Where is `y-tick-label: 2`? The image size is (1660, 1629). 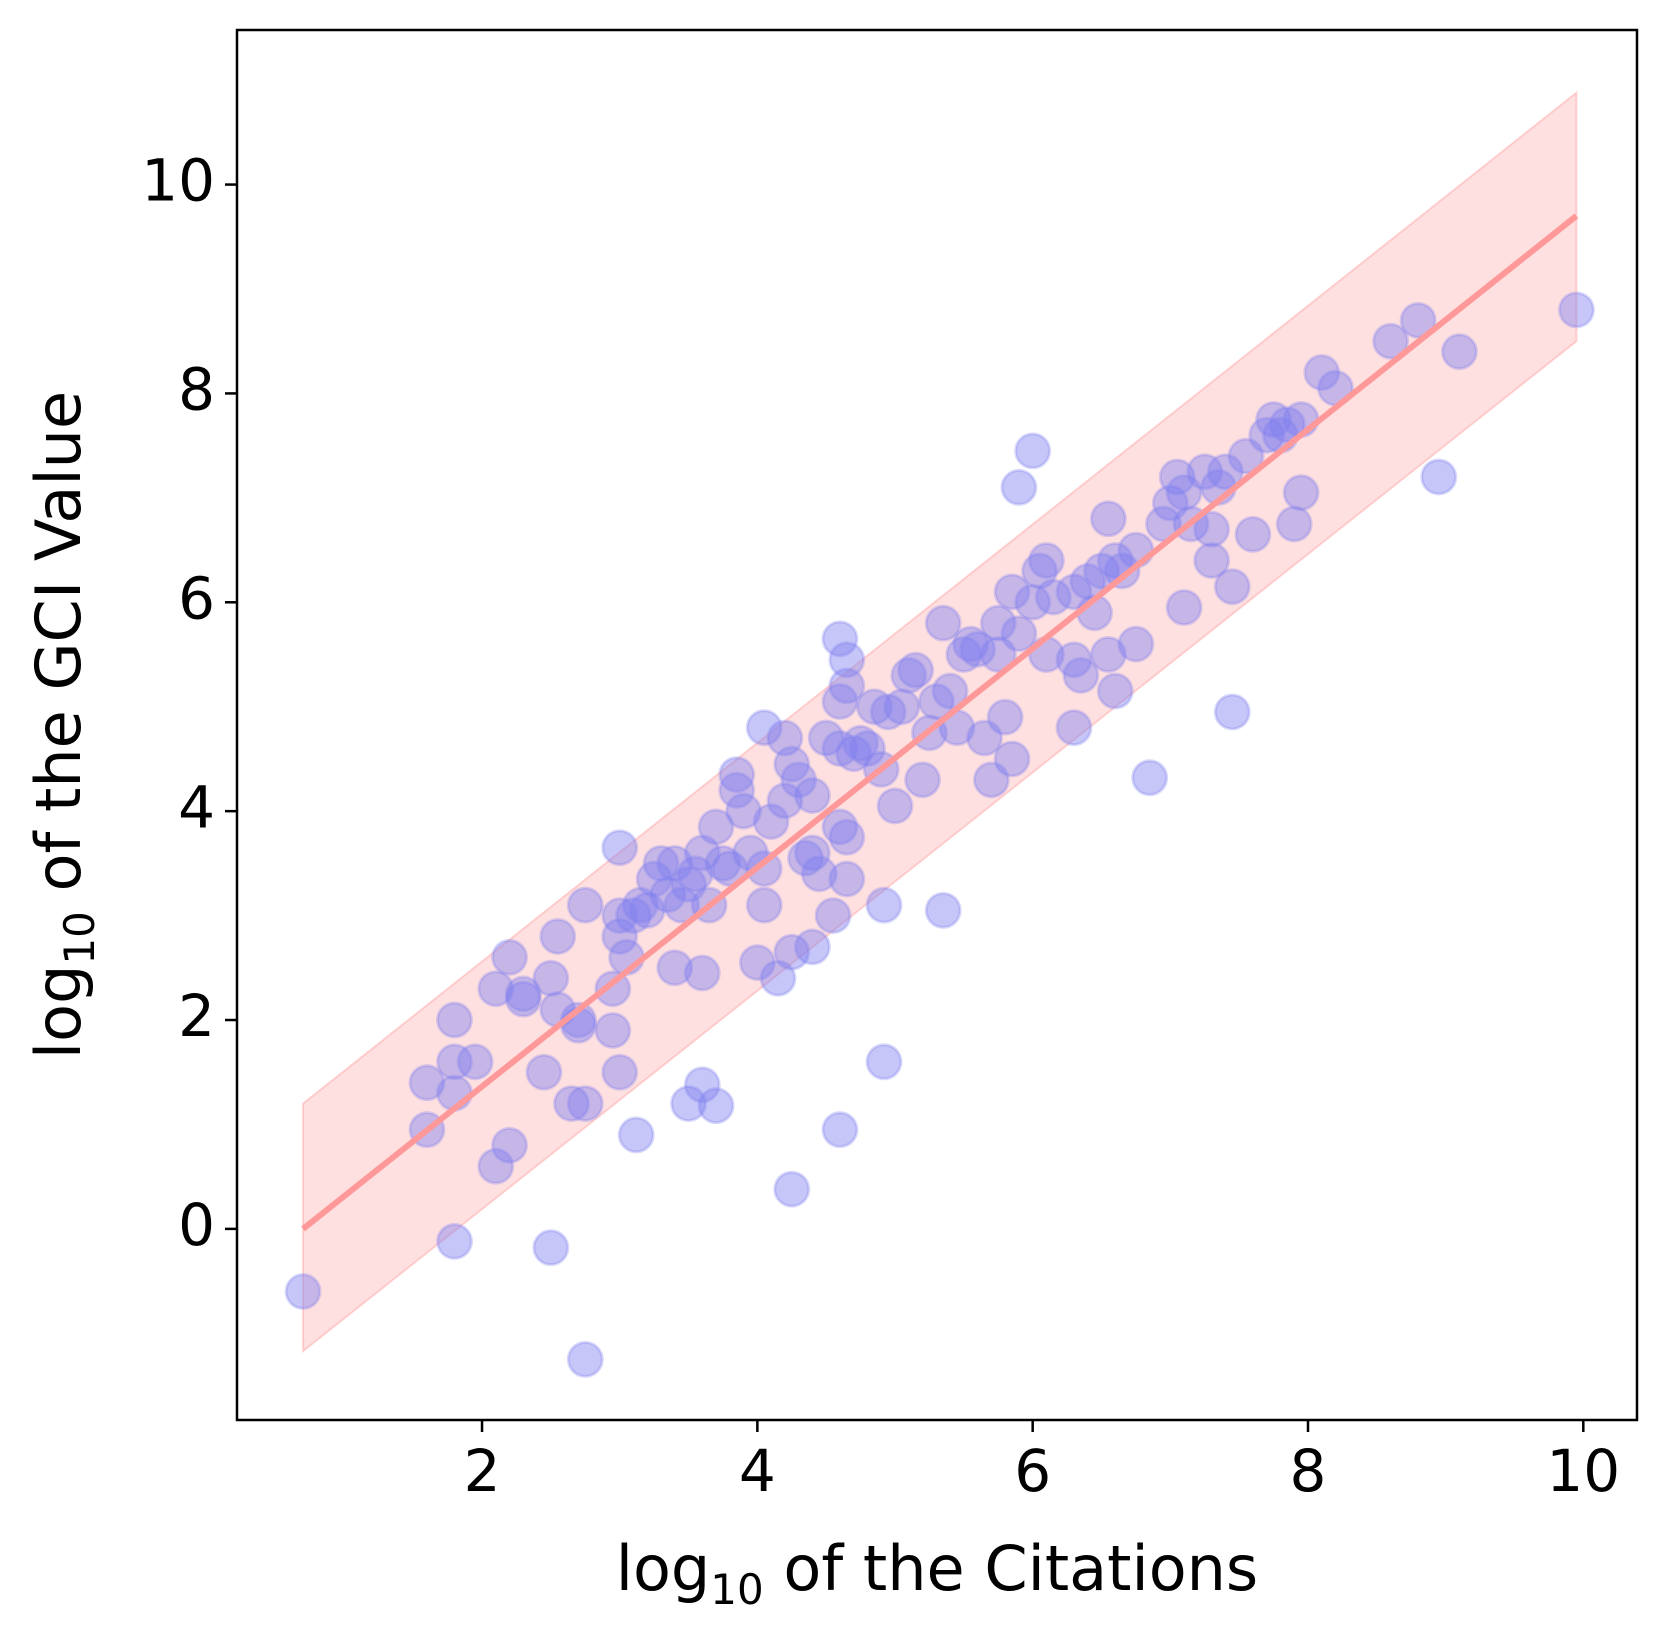
y-tick-label: 2 is located at coordinates (196, 1016).